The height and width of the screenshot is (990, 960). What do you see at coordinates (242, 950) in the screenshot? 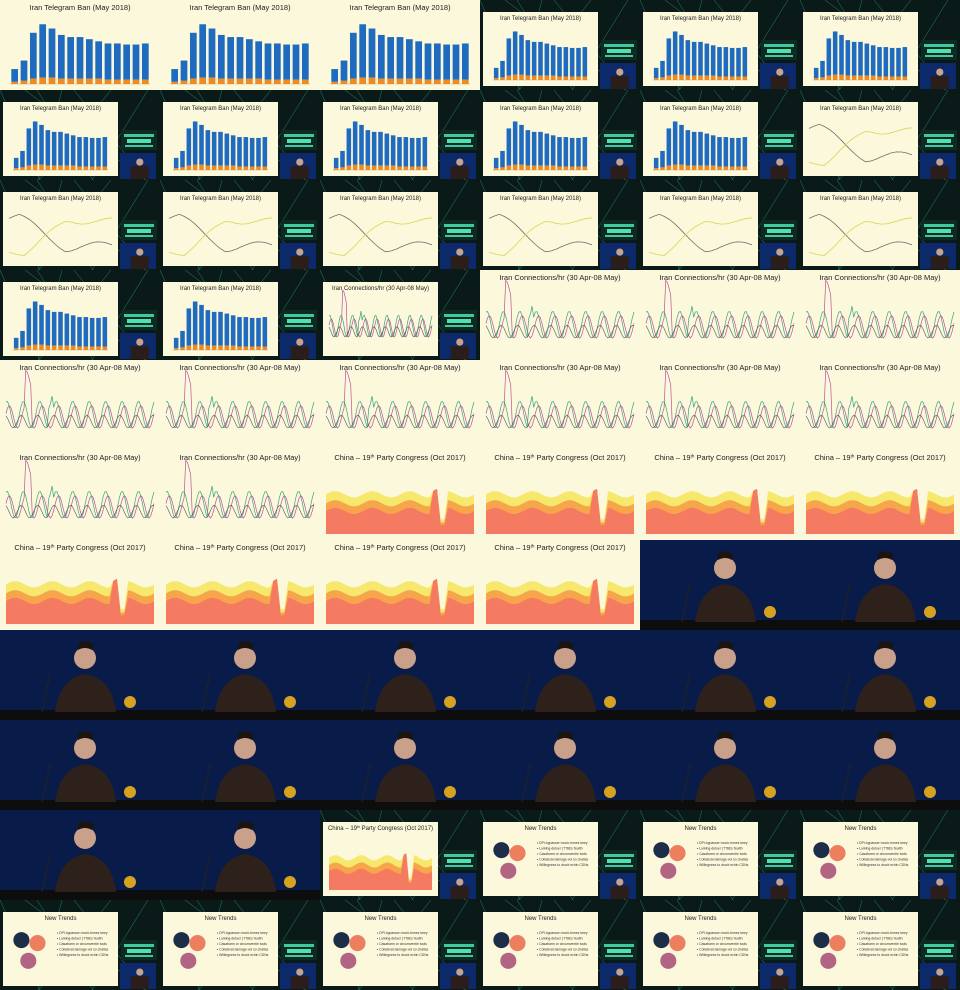
I see `tile-61-bullet-3: • Collateral damage-vol so chalias` at bounding box center [242, 950].